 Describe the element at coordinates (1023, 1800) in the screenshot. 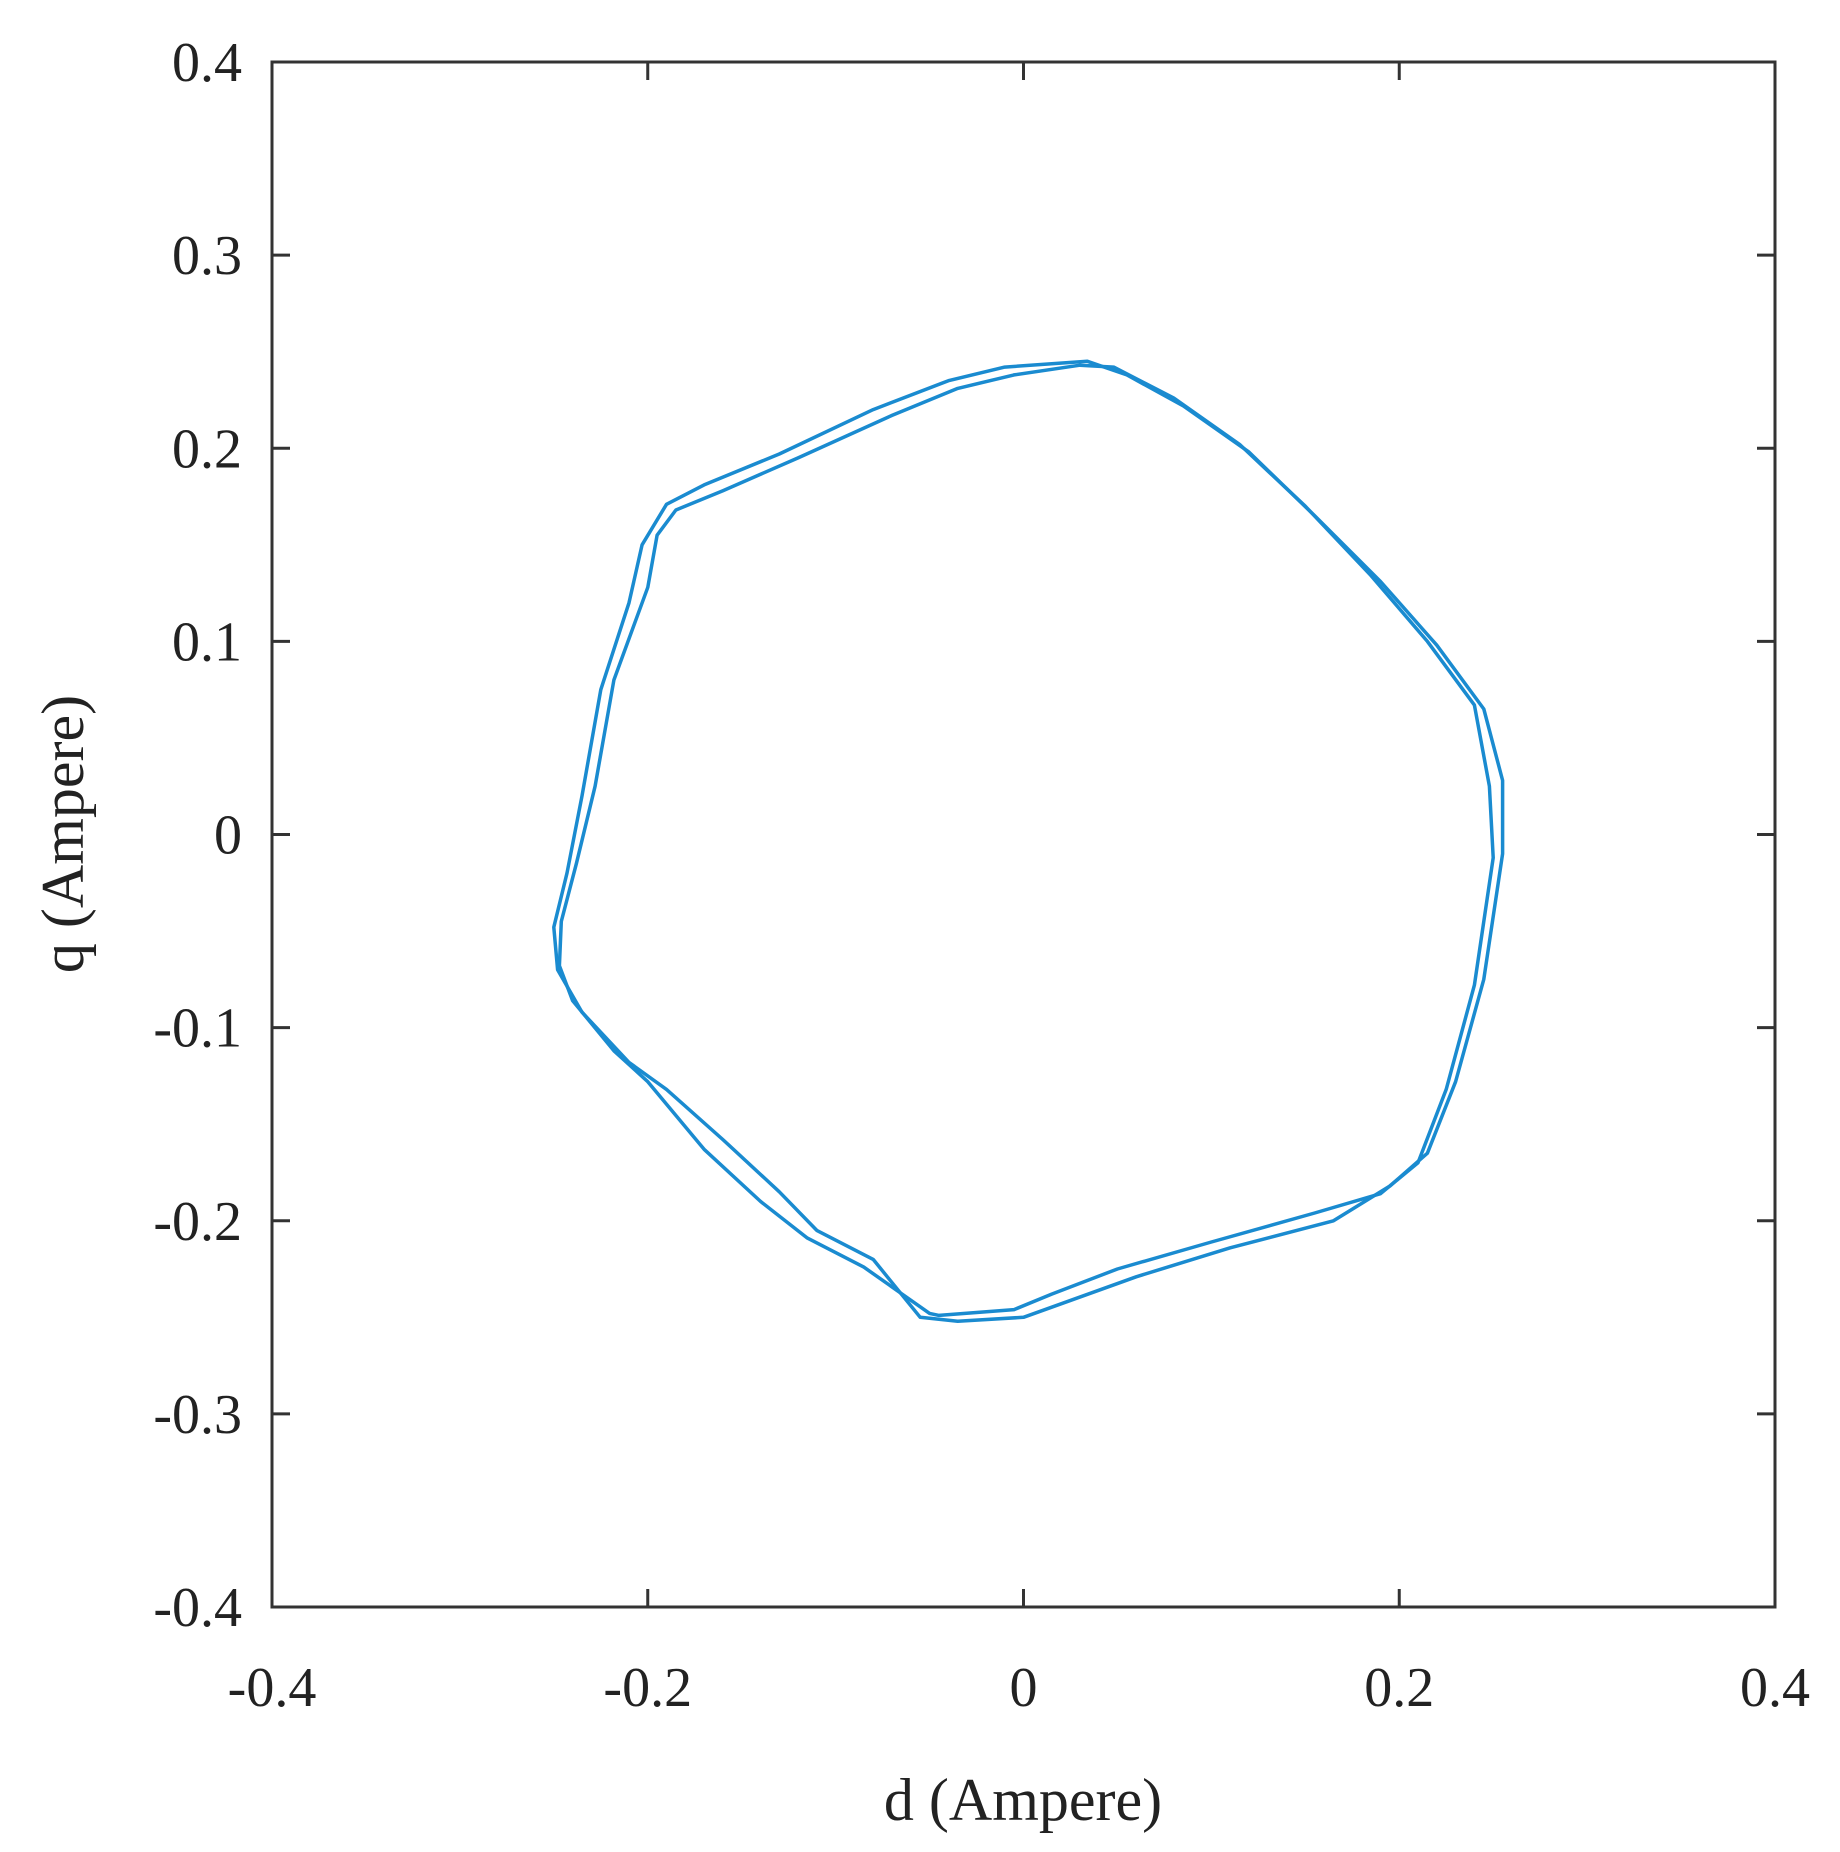

I see `x-axis-label: d (Ampere)` at that location.